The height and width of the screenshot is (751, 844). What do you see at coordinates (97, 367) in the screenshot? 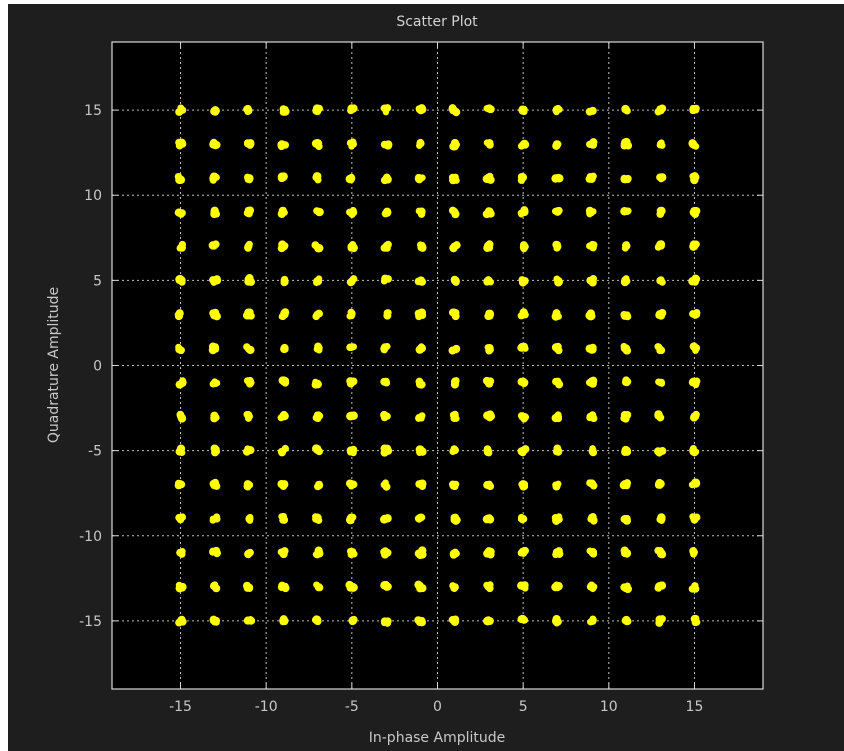
I see `y-tick-label: 0` at bounding box center [97, 367].